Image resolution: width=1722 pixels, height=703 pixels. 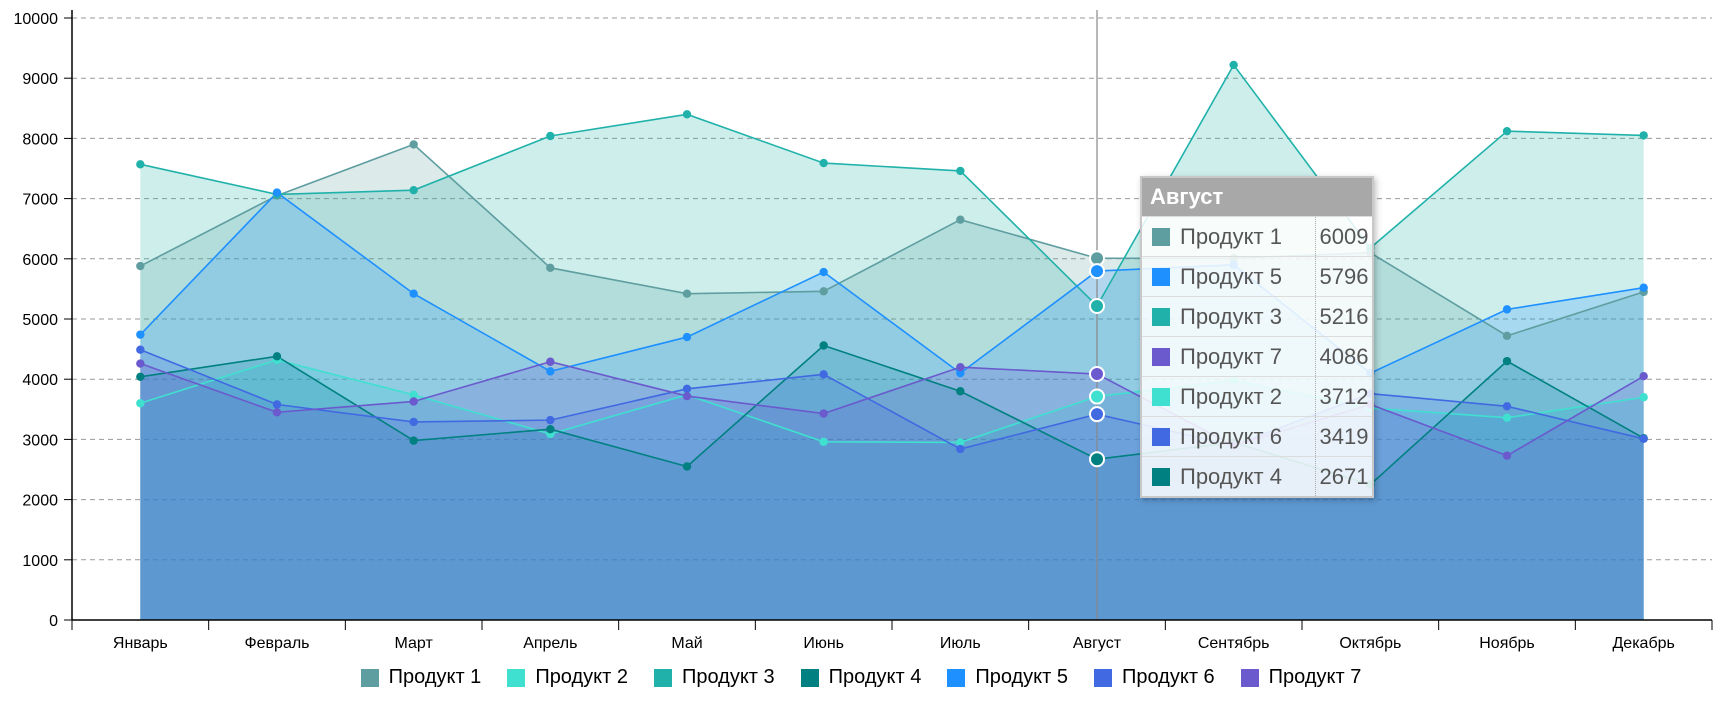 What do you see at coordinates (1257, 396) in the screenshot?
I see `tooltip-row: Продукт 2 3712` at bounding box center [1257, 396].